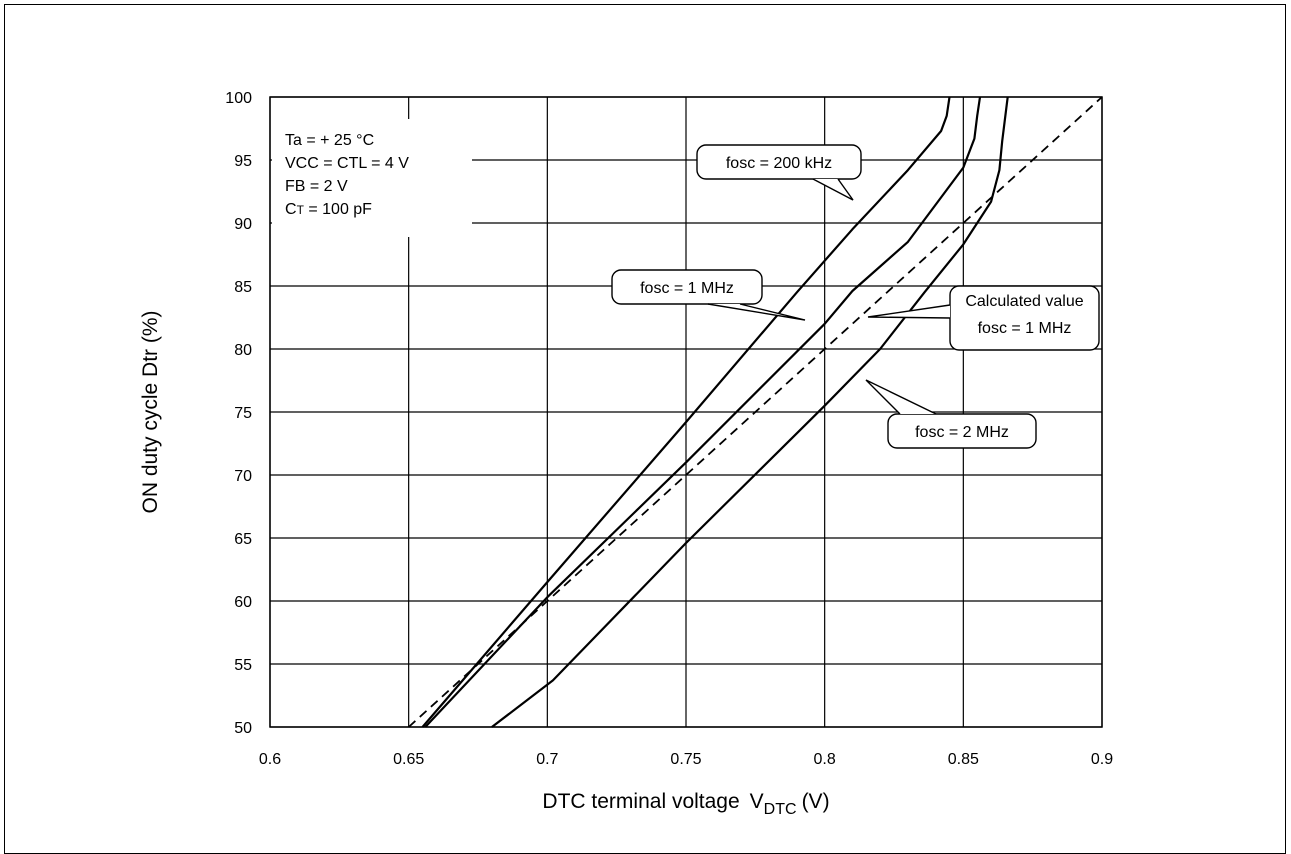  I want to click on y-tick-label: 90, so click(243, 224).